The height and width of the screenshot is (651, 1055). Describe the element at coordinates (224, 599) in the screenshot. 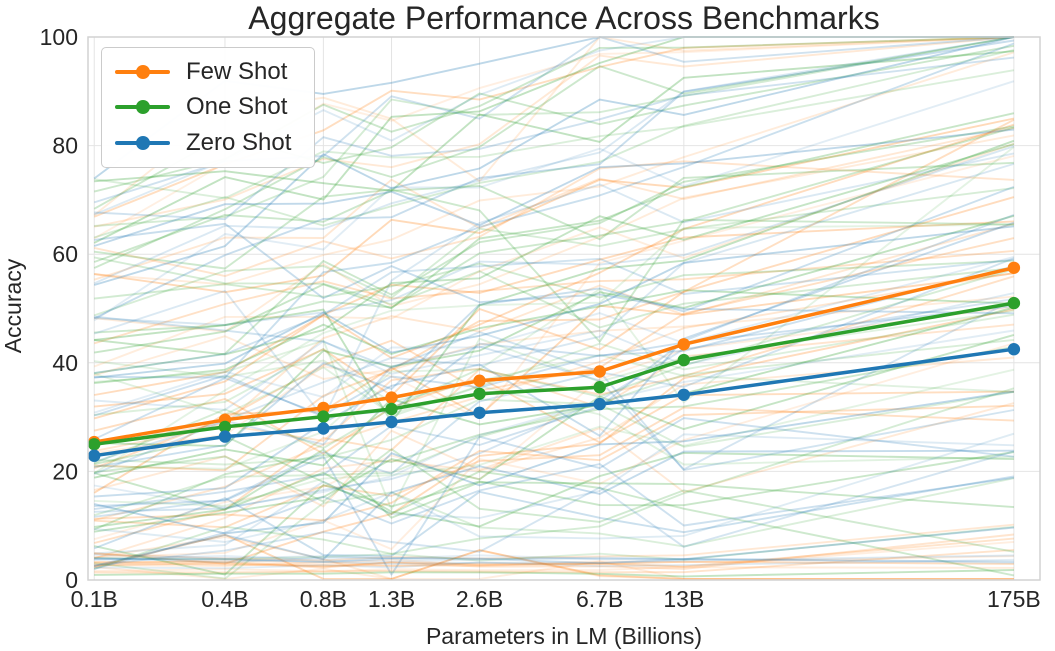

I see `x-tick-label: 0.4B` at that location.